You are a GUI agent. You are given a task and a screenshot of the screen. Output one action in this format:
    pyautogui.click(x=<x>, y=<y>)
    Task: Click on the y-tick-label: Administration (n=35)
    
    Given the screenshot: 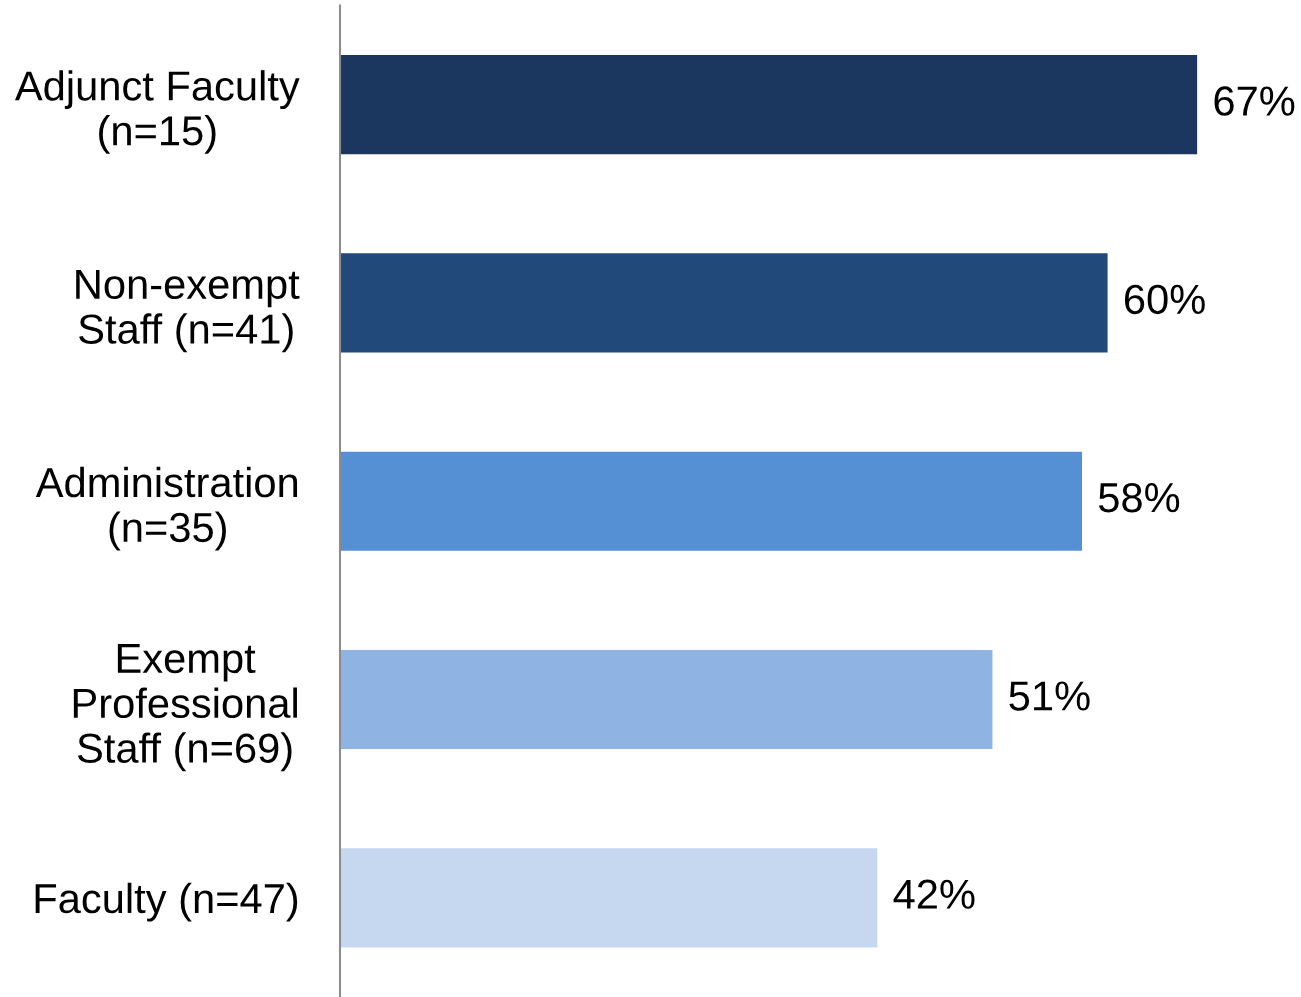 What is the action you would take?
    pyautogui.click(x=166, y=508)
    